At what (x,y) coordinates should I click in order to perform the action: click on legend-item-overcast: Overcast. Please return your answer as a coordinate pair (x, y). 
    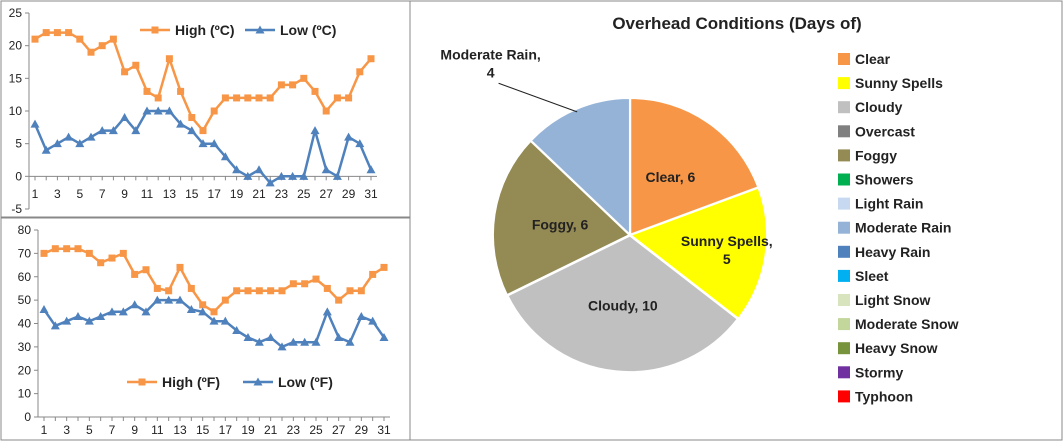
    Looking at the image, I should click on (876, 131).